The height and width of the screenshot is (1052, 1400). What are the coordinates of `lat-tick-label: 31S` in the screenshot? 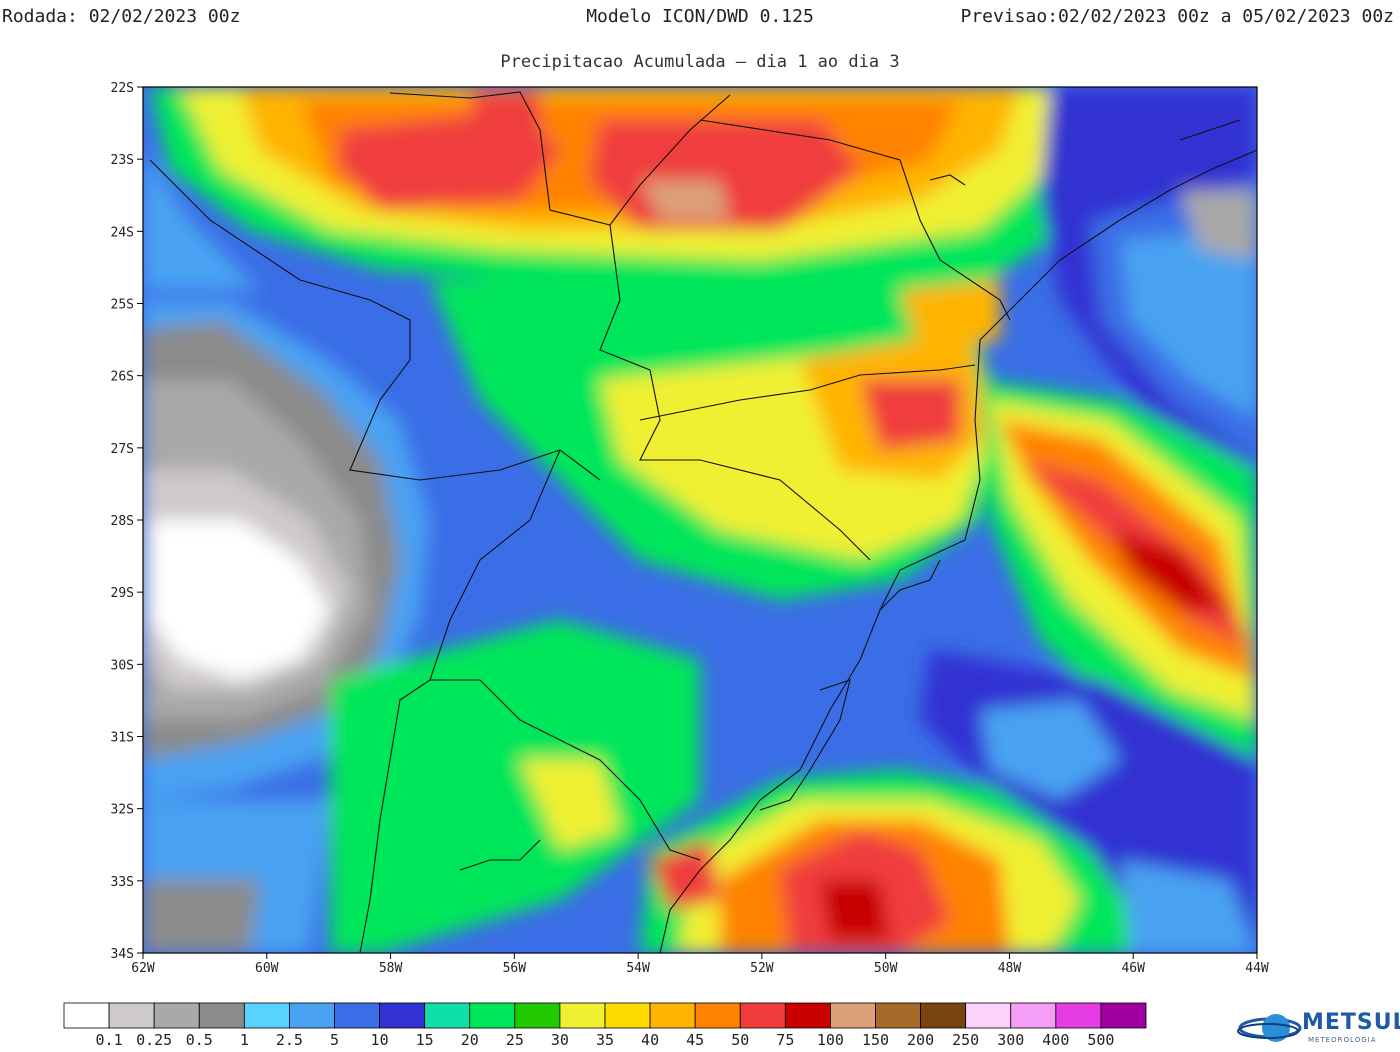 It's located at (122, 738).